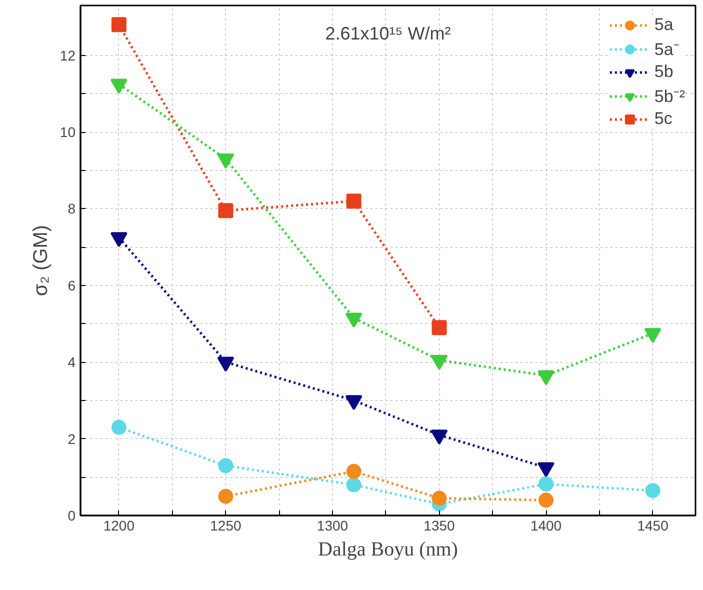  Describe the element at coordinates (68, 55) in the screenshot. I see `y-tick-label: 12` at that location.